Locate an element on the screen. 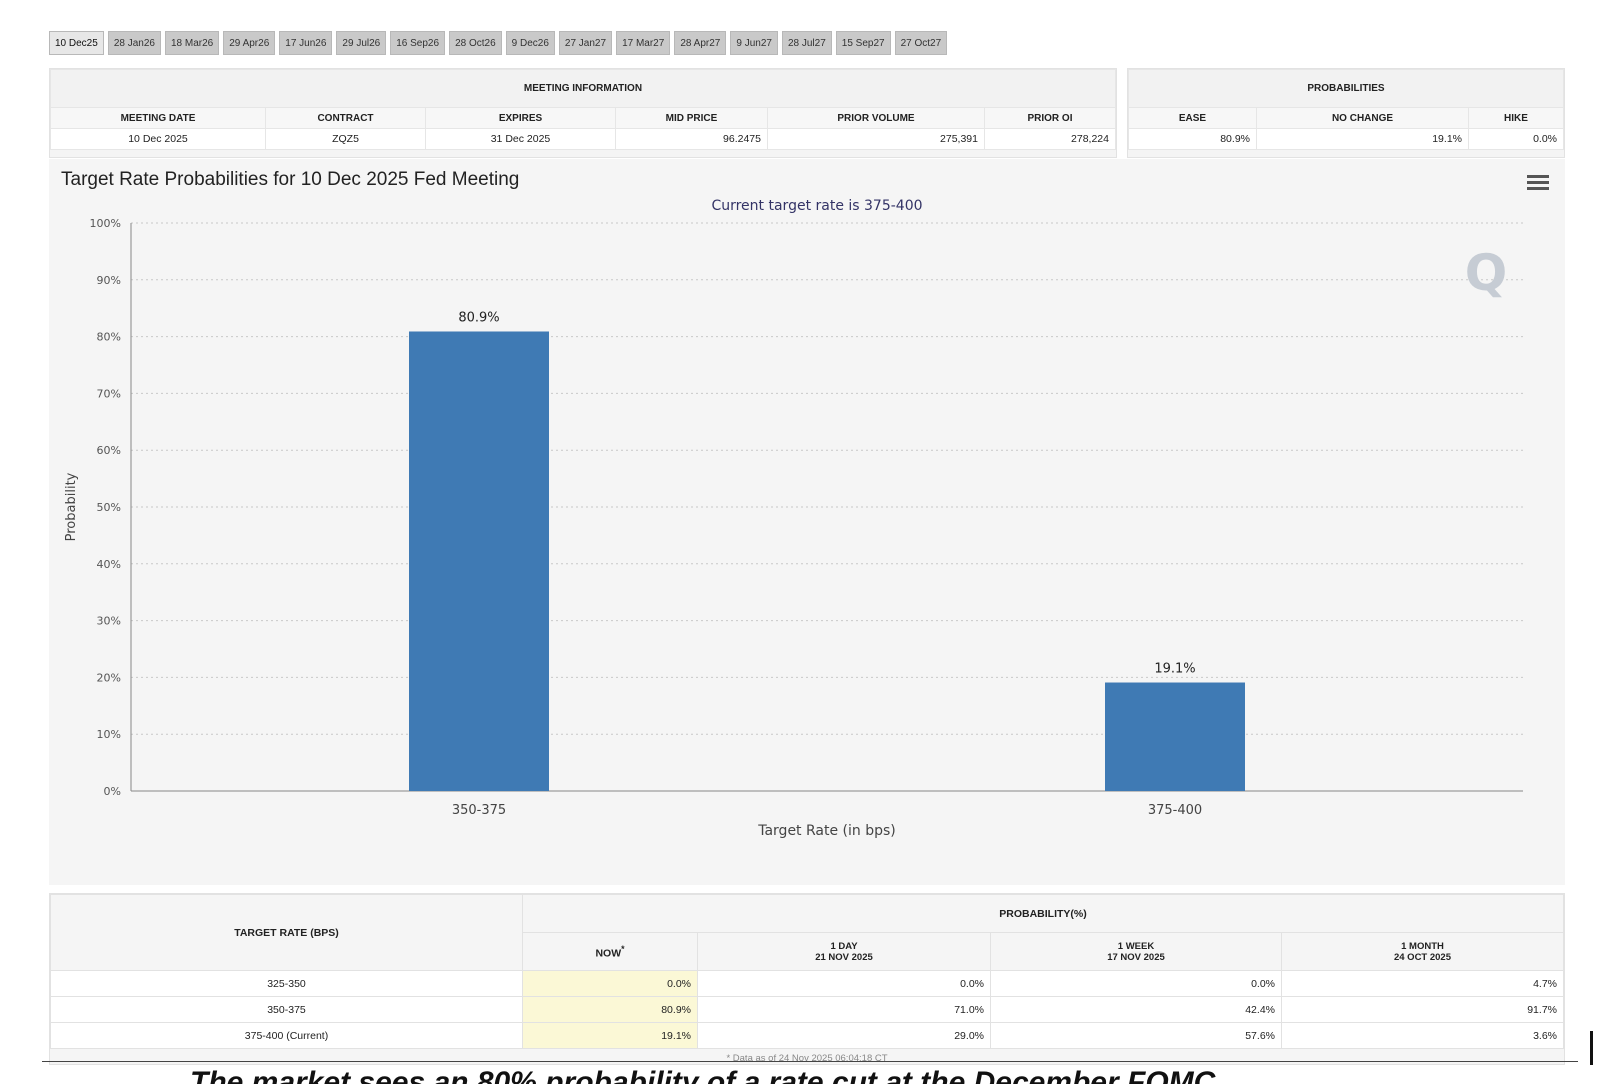 The width and height of the screenshot is (1600, 1084). now-header-label: NOW is located at coordinates (608, 953).